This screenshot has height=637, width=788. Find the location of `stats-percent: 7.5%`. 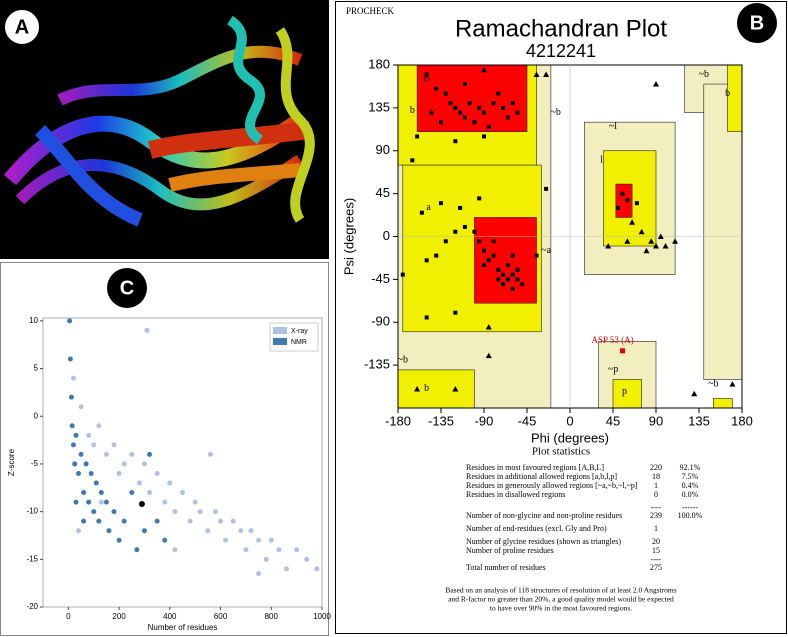

stats-percent: 7.5% is located at coordinates (690, 476).